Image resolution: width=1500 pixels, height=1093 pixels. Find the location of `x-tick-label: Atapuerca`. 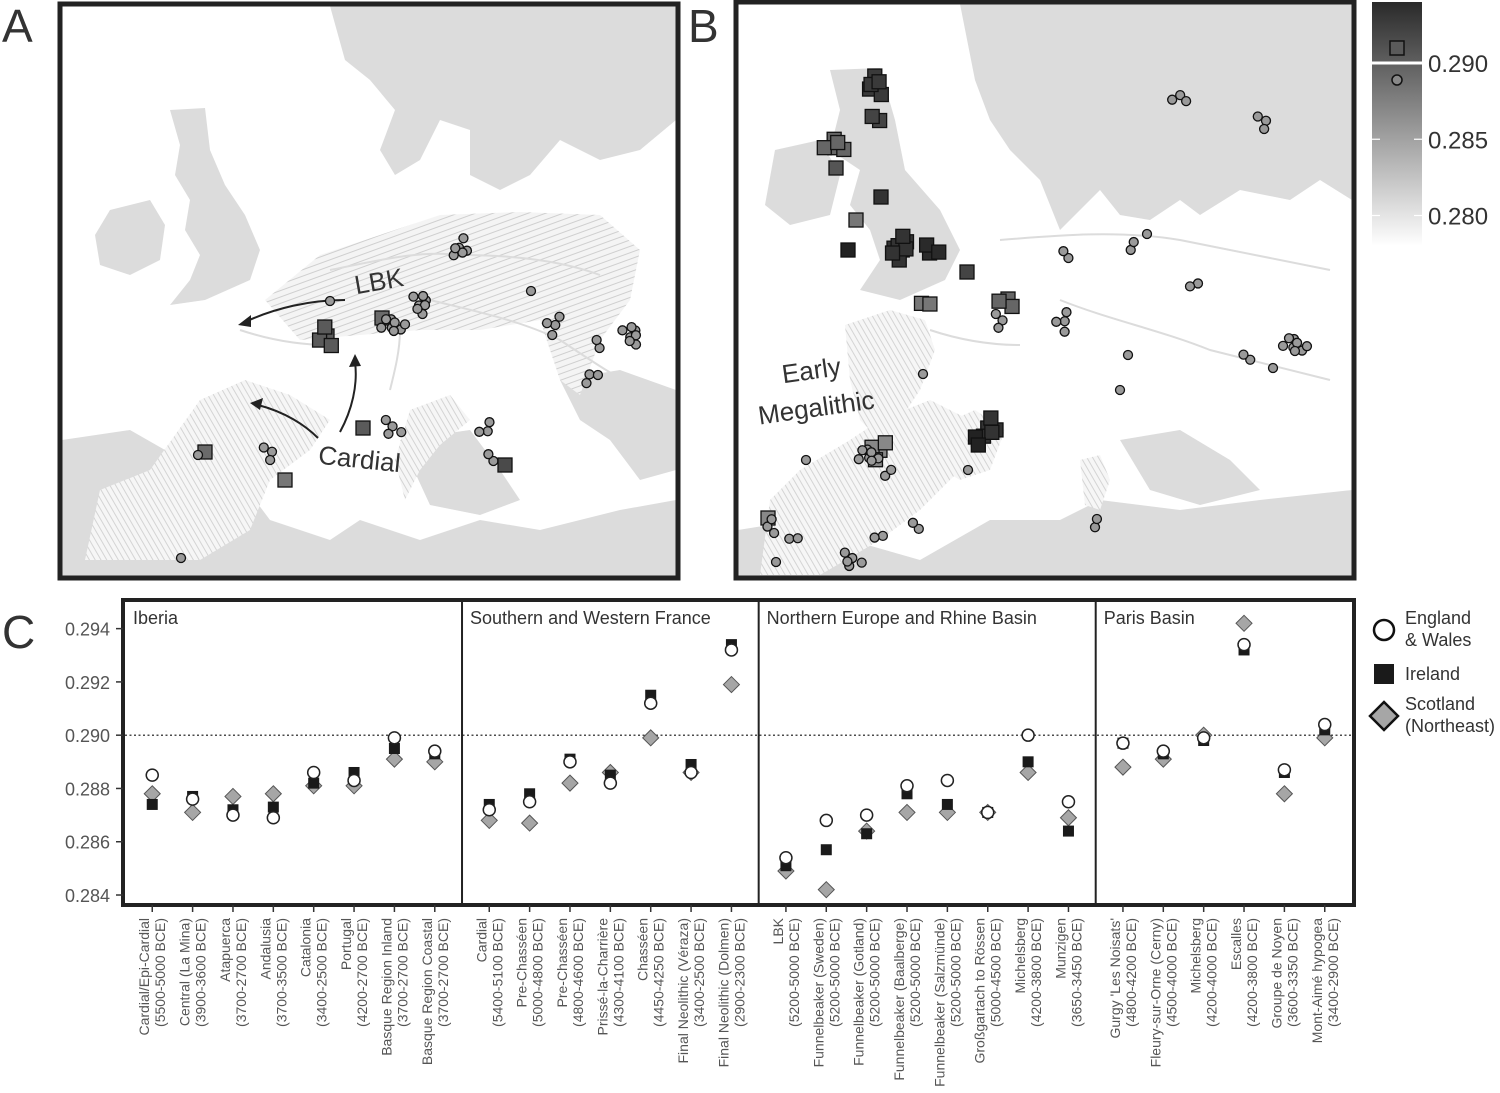

x-tick-label: Atapuerca is located at coordinates (225, 950).